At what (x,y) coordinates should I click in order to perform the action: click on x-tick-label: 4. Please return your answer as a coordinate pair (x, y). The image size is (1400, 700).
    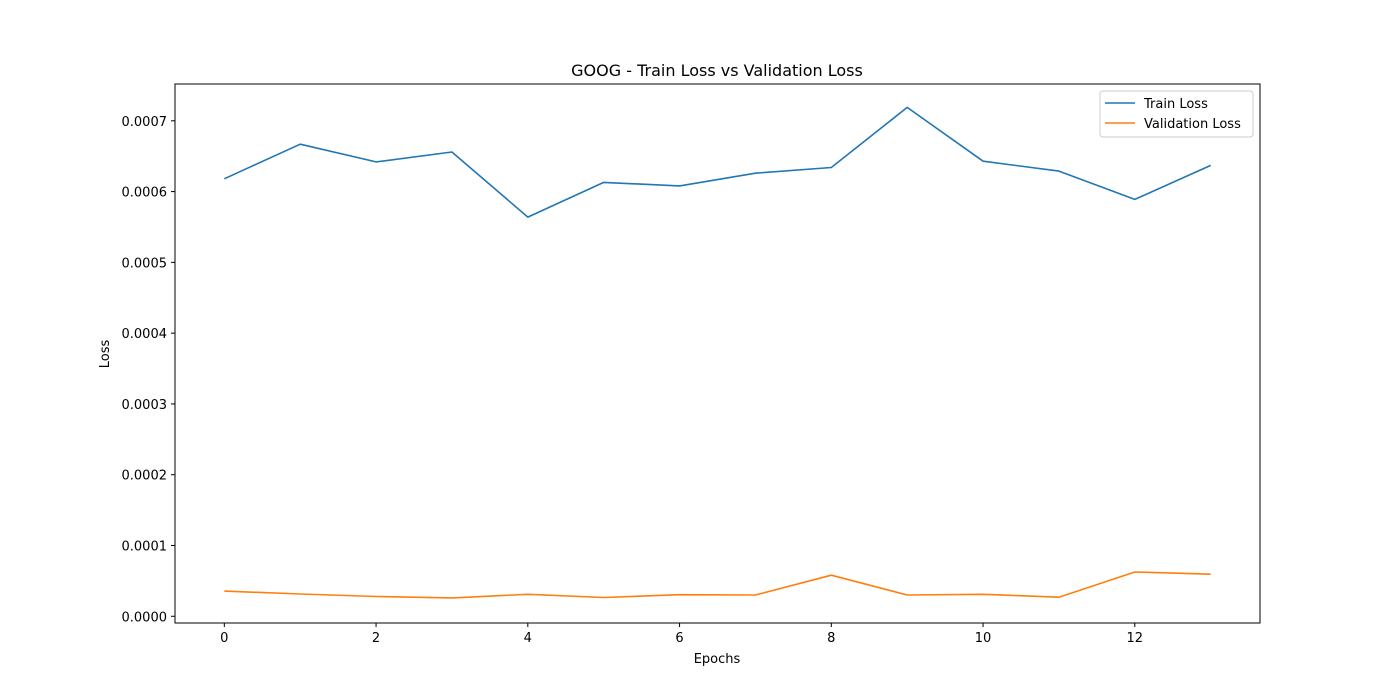
    Looking at the image, I should click on (528, 638).